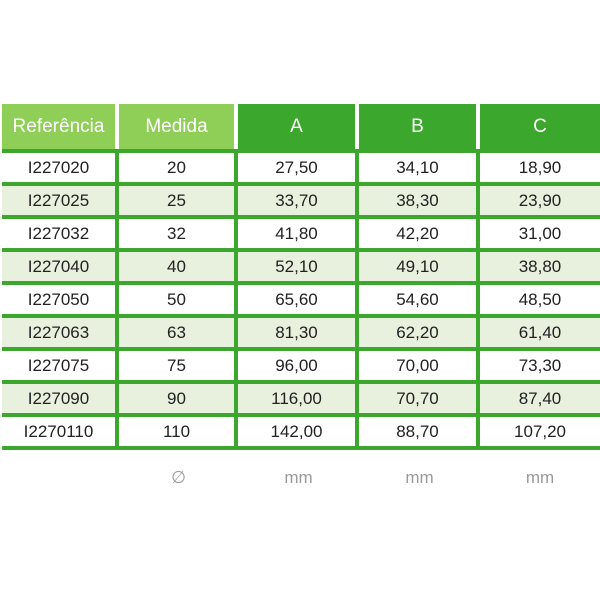  Describe the element at coordinates (540, 268) in the screenshot. I see `cell-c: 38,80` at that location.